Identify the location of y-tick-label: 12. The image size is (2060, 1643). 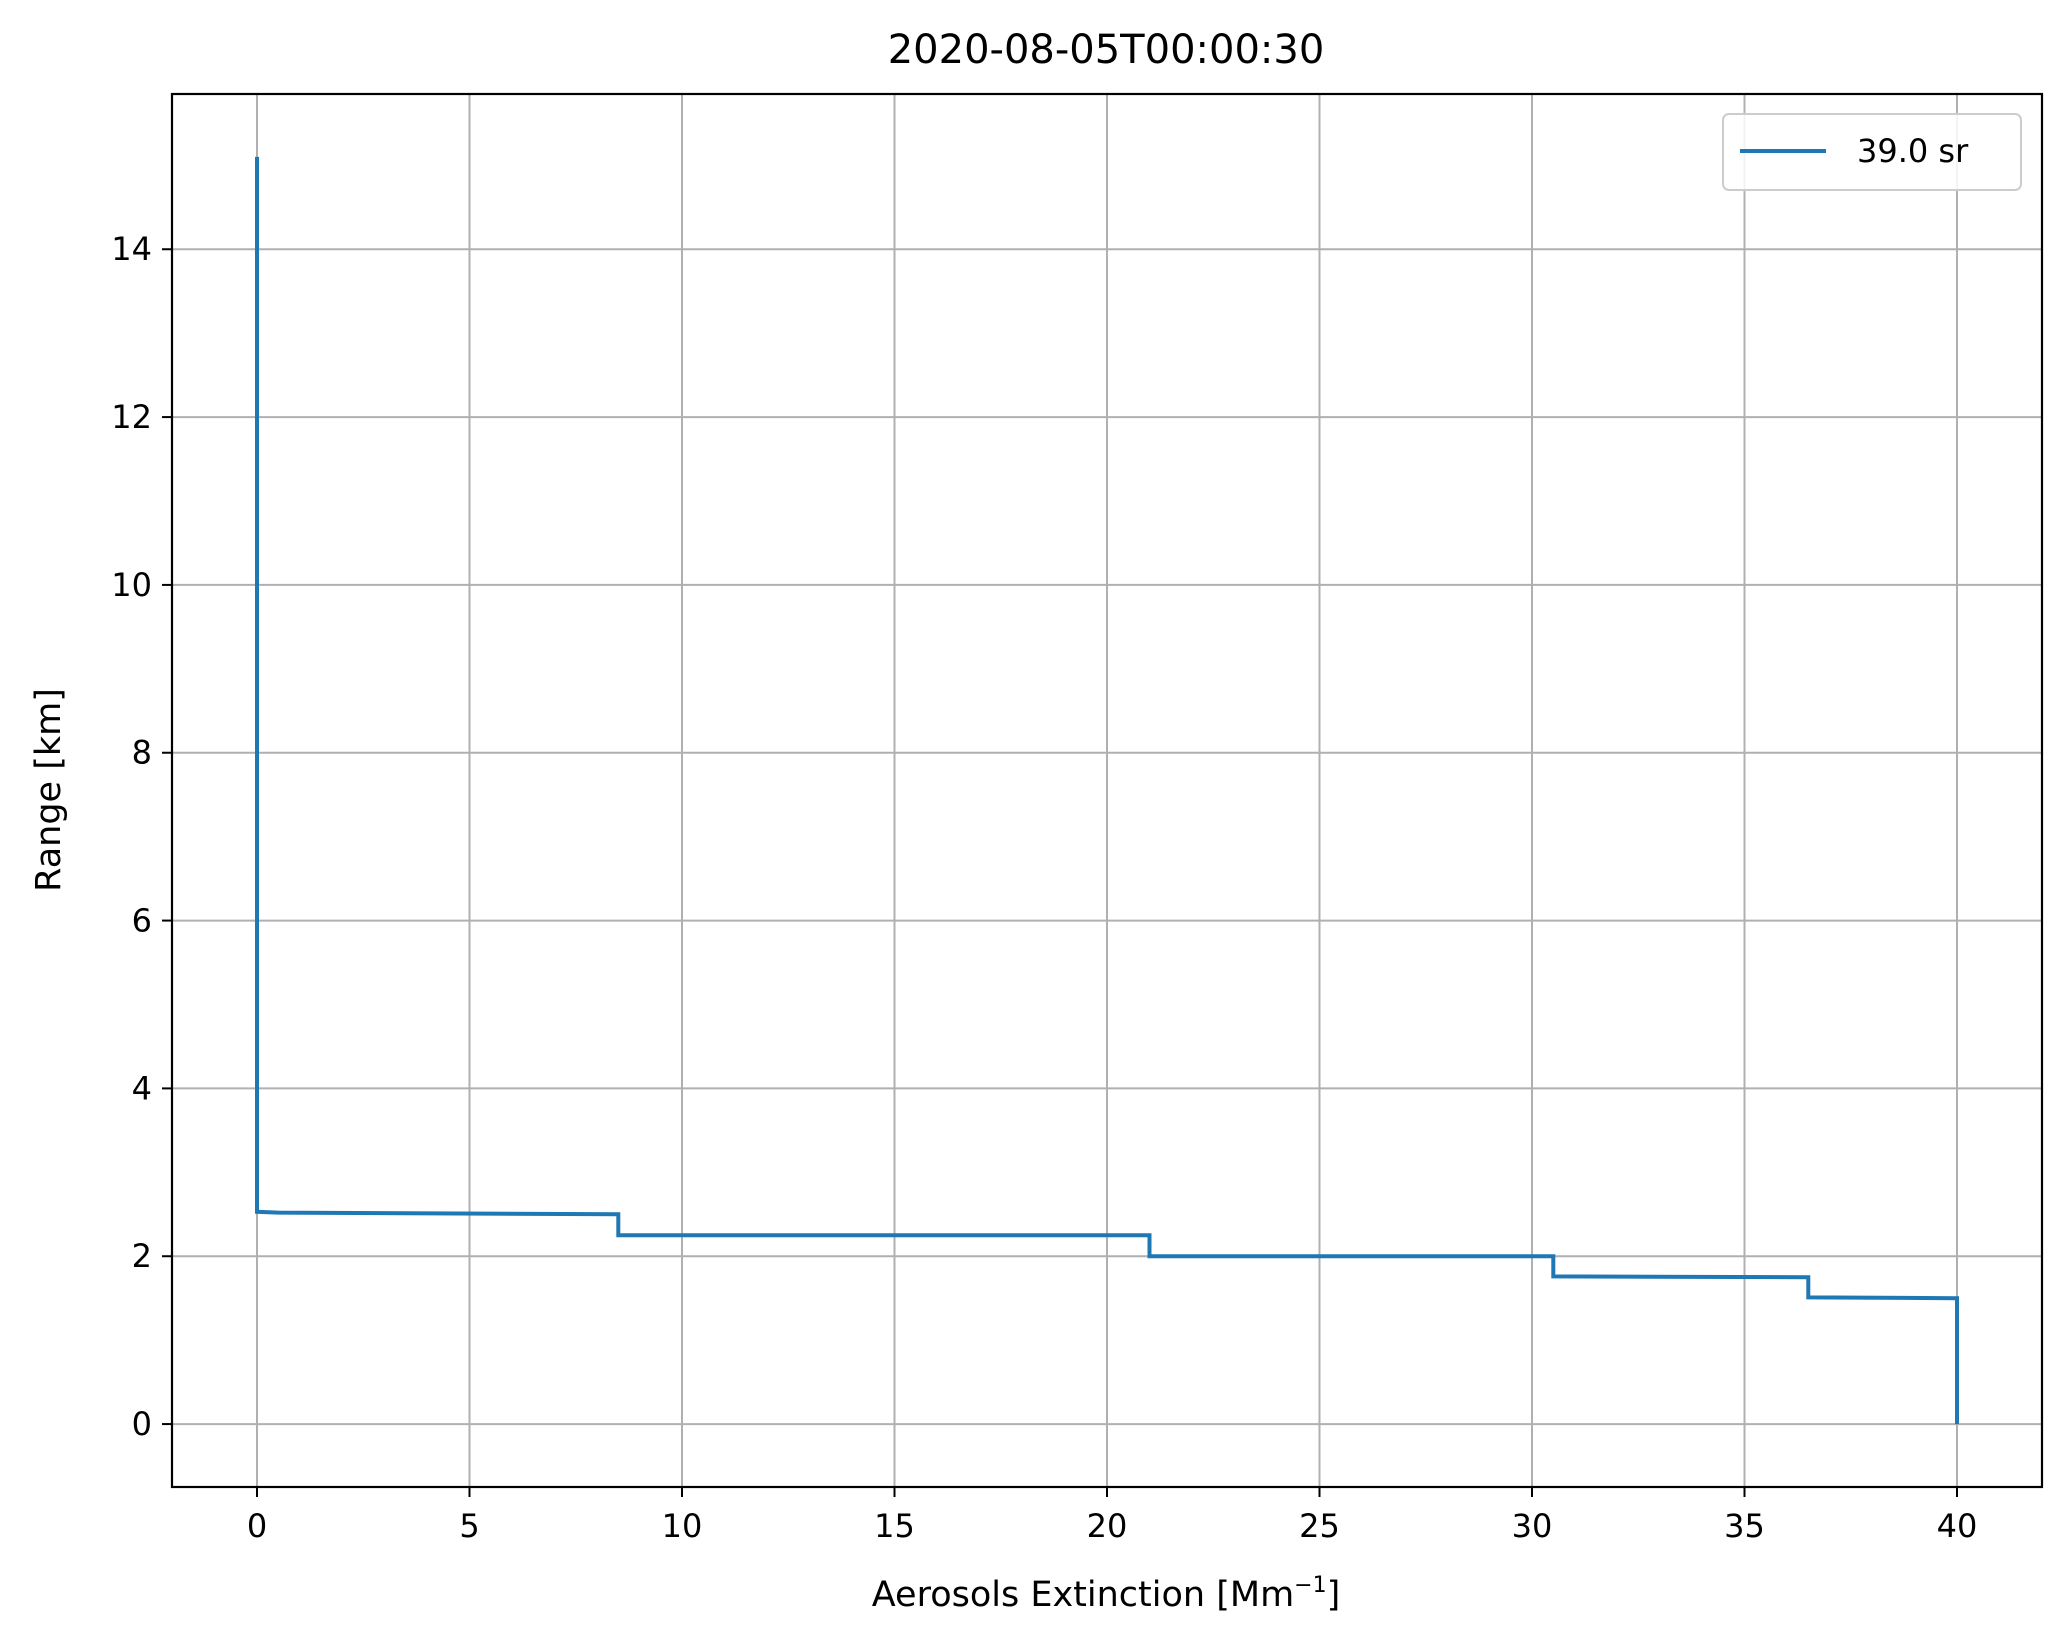
(131, 417).